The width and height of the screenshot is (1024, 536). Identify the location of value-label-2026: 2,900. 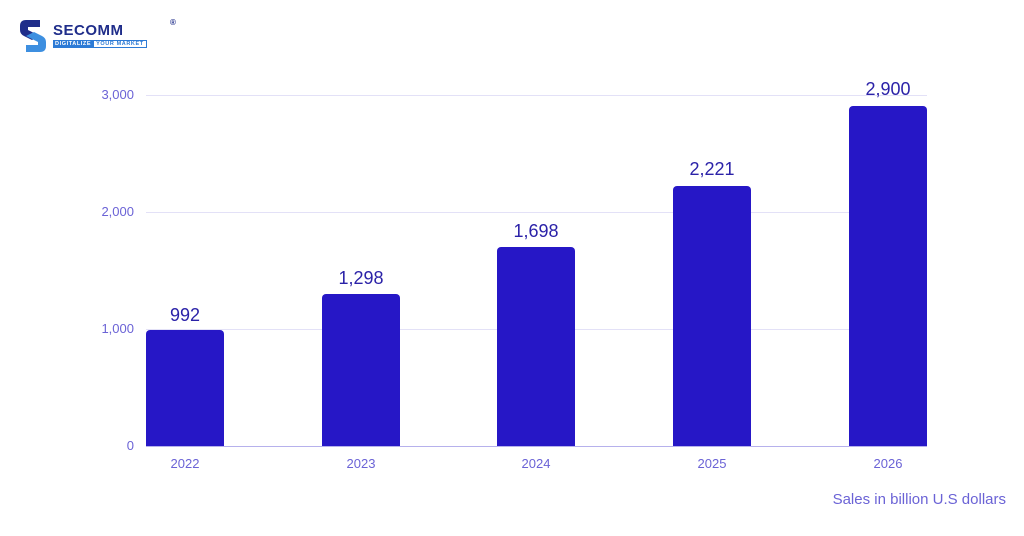
(888, 89).